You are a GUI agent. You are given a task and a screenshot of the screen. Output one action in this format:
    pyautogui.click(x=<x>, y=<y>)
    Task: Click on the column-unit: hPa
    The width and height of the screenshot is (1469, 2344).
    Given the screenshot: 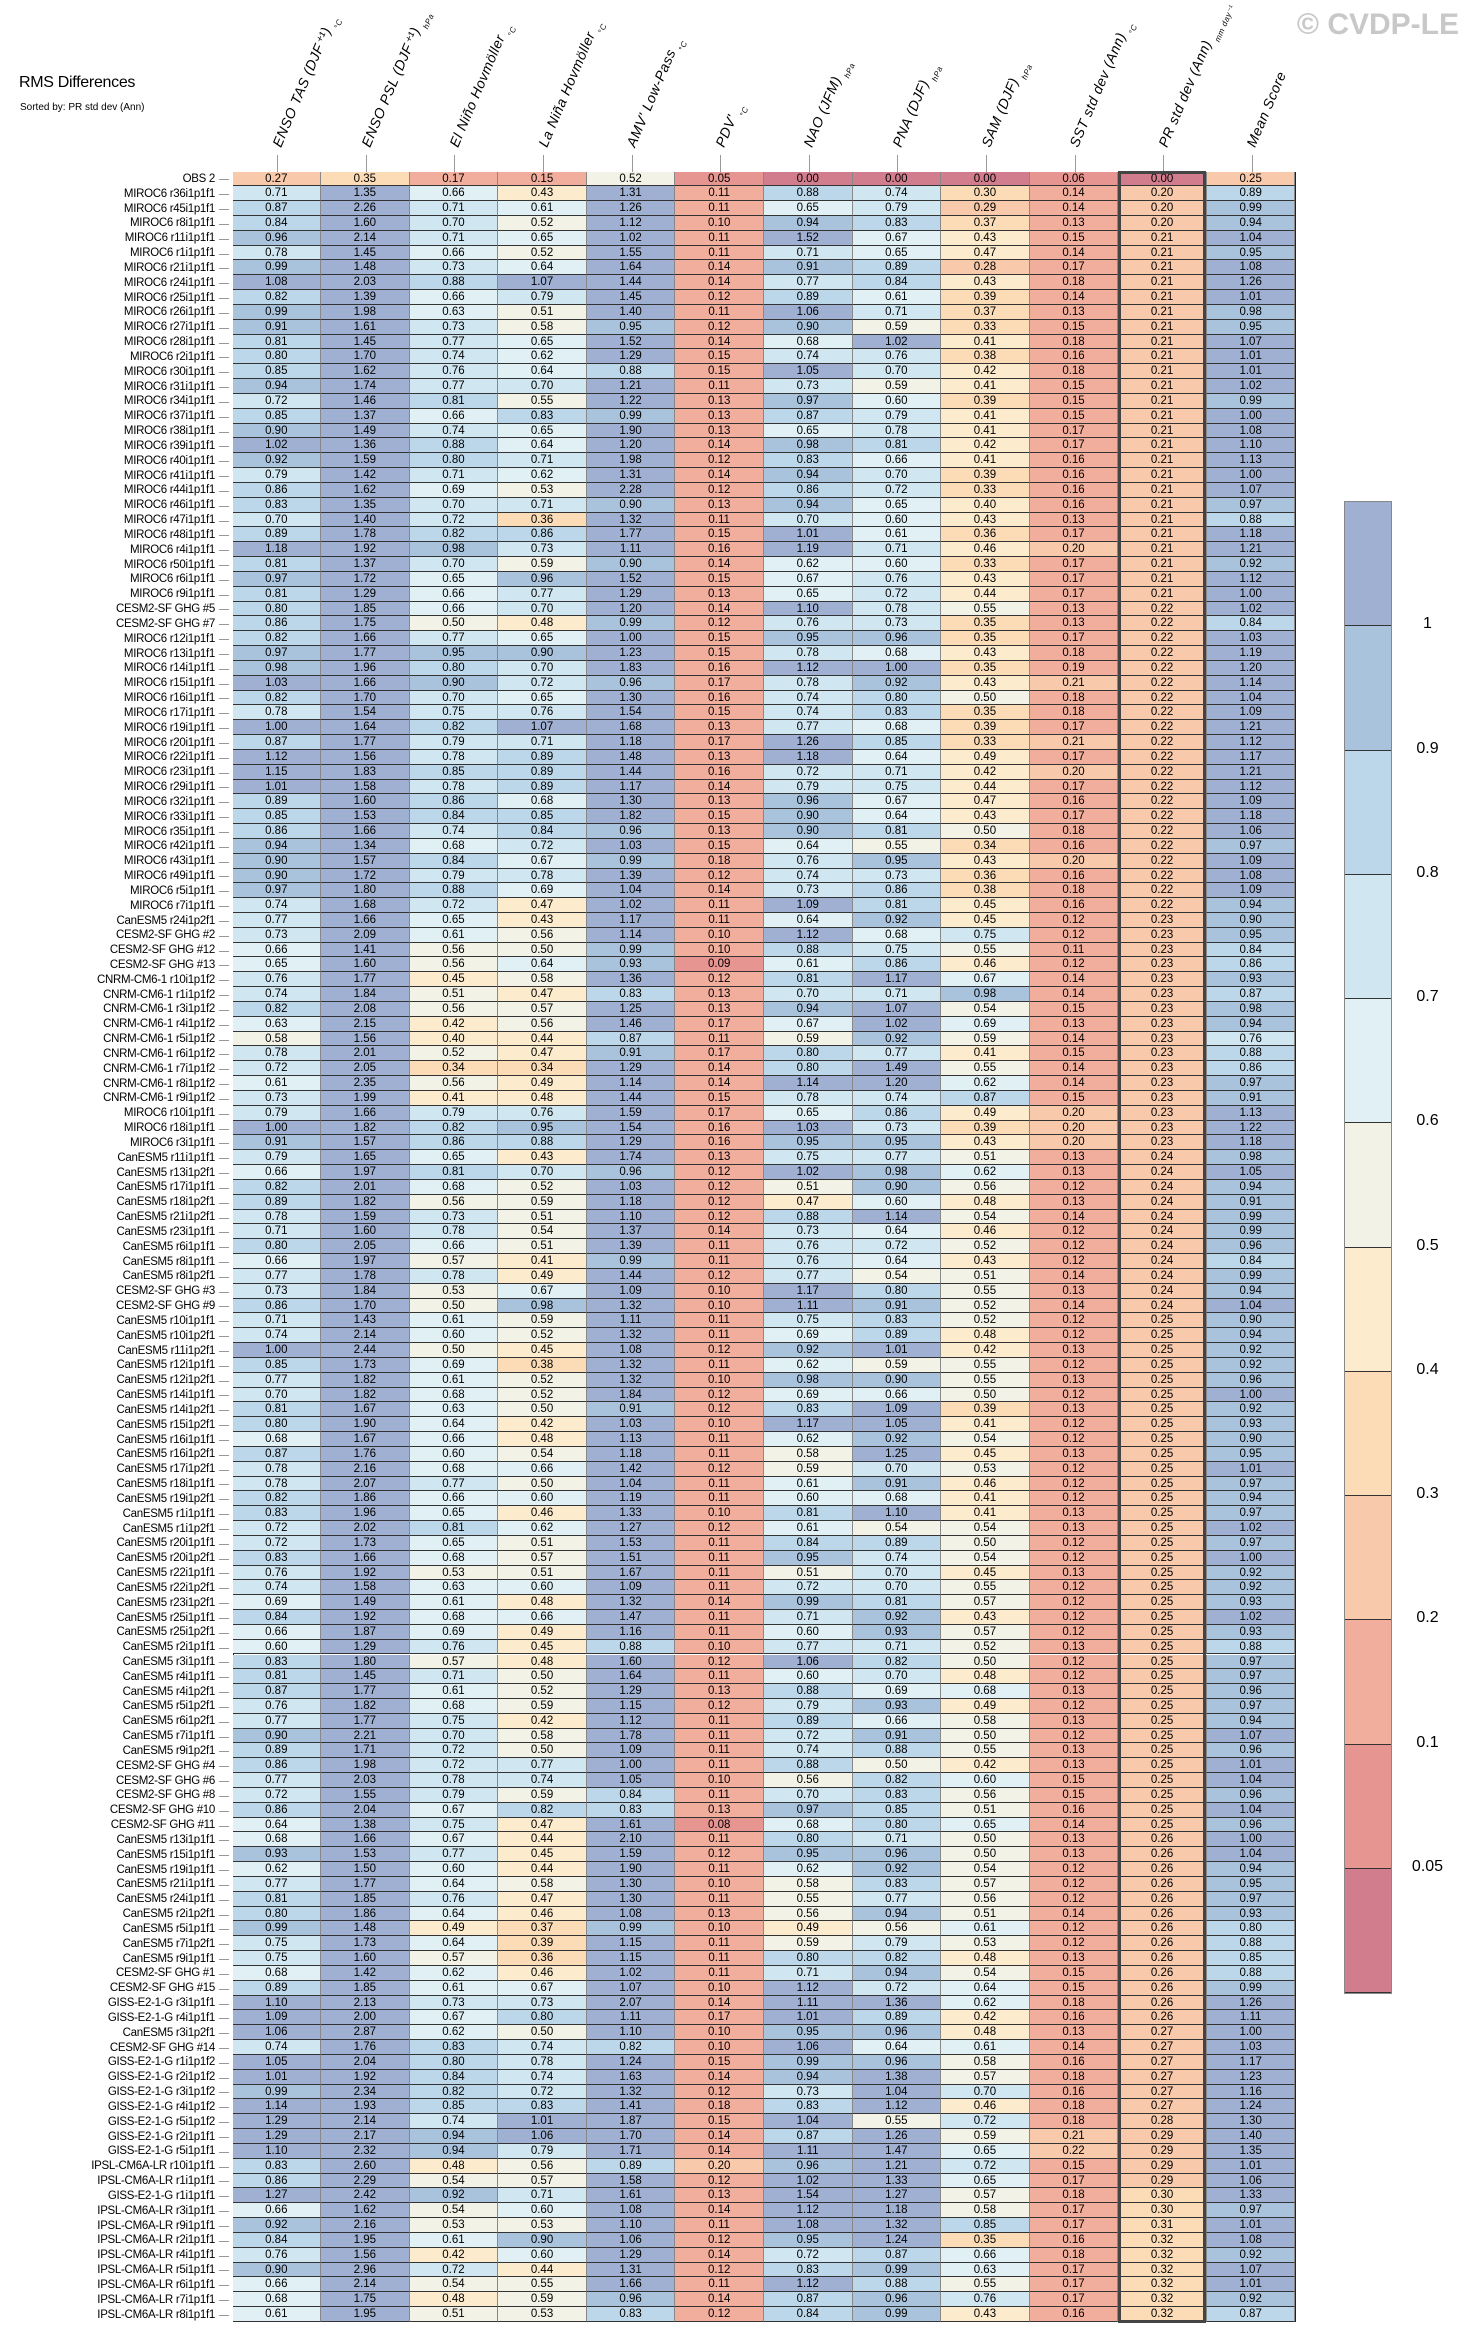 What is the action you would take?
    pyautogui.click(x=1027, y=71)
    